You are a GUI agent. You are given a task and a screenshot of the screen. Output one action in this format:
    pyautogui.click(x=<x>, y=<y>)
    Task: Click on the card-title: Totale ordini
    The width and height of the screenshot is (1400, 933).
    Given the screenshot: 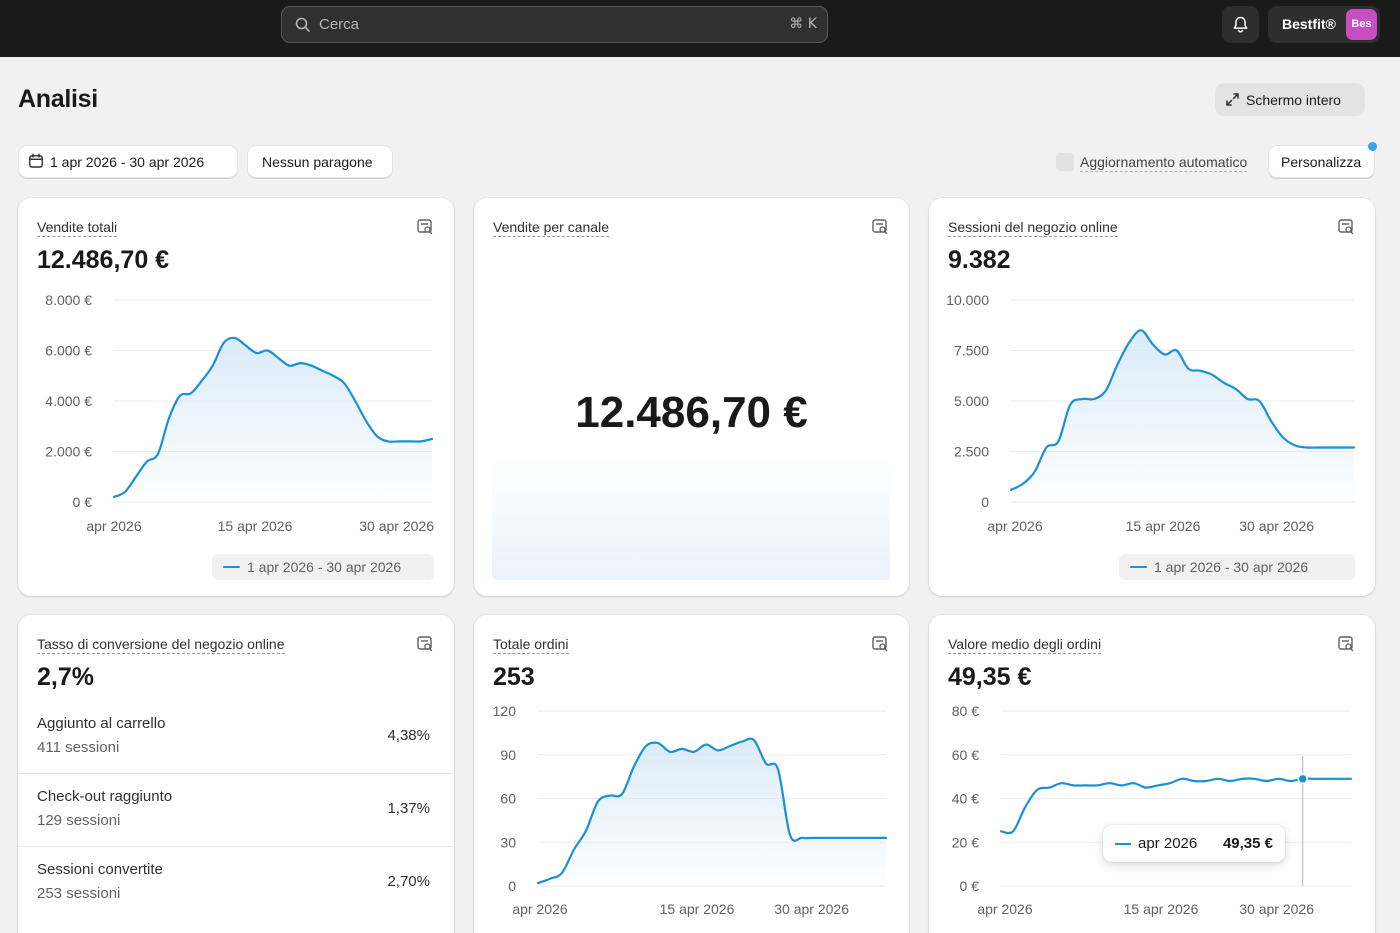 What is the action you would take?
    pyautogui.click(x=531, y=645)
    